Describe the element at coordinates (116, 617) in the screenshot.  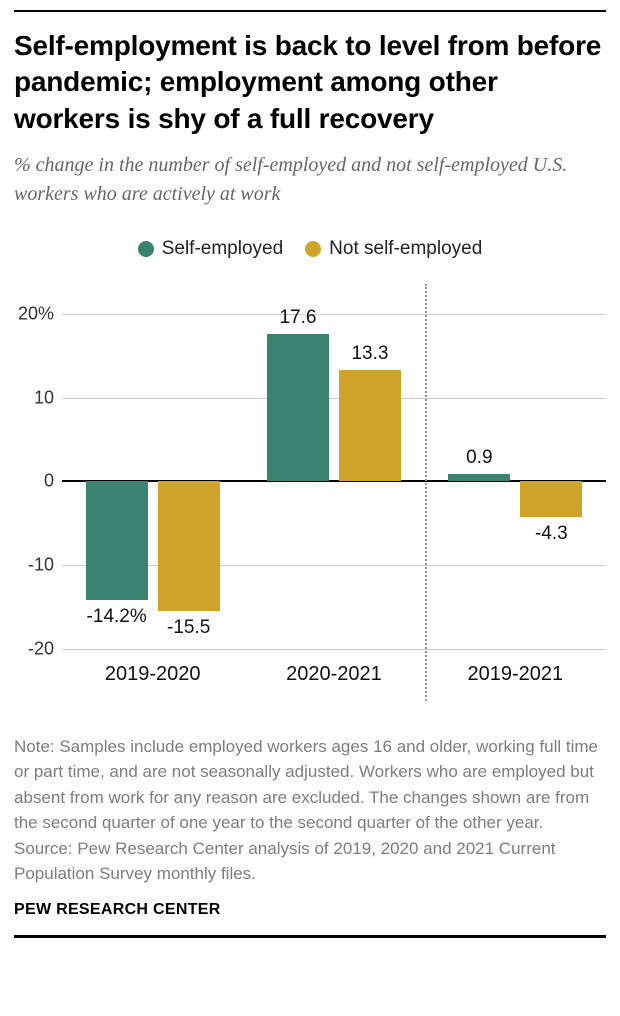
I see `bar-value-label: -14.2%` at that location.